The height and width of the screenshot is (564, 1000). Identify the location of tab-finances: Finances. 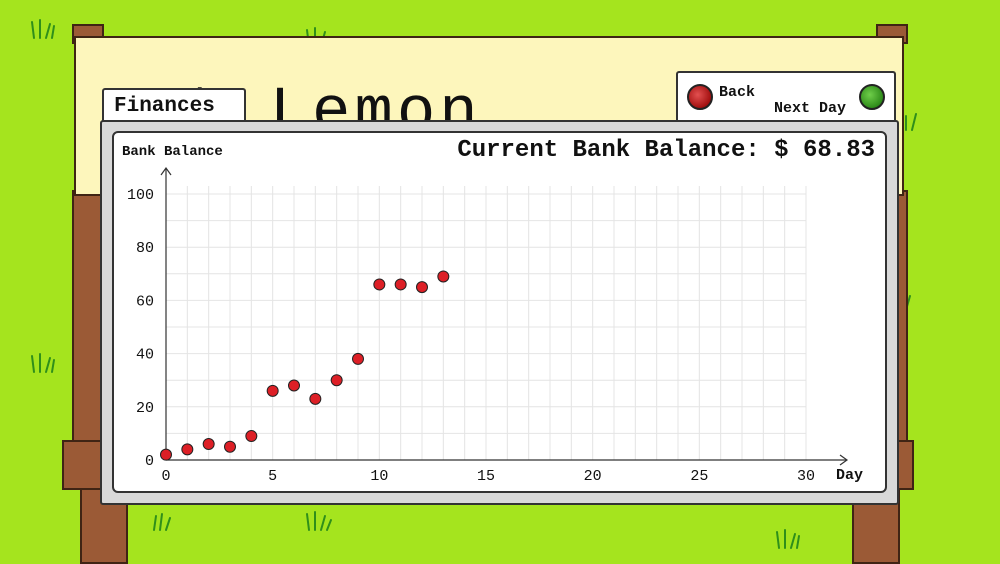
(174, 107).